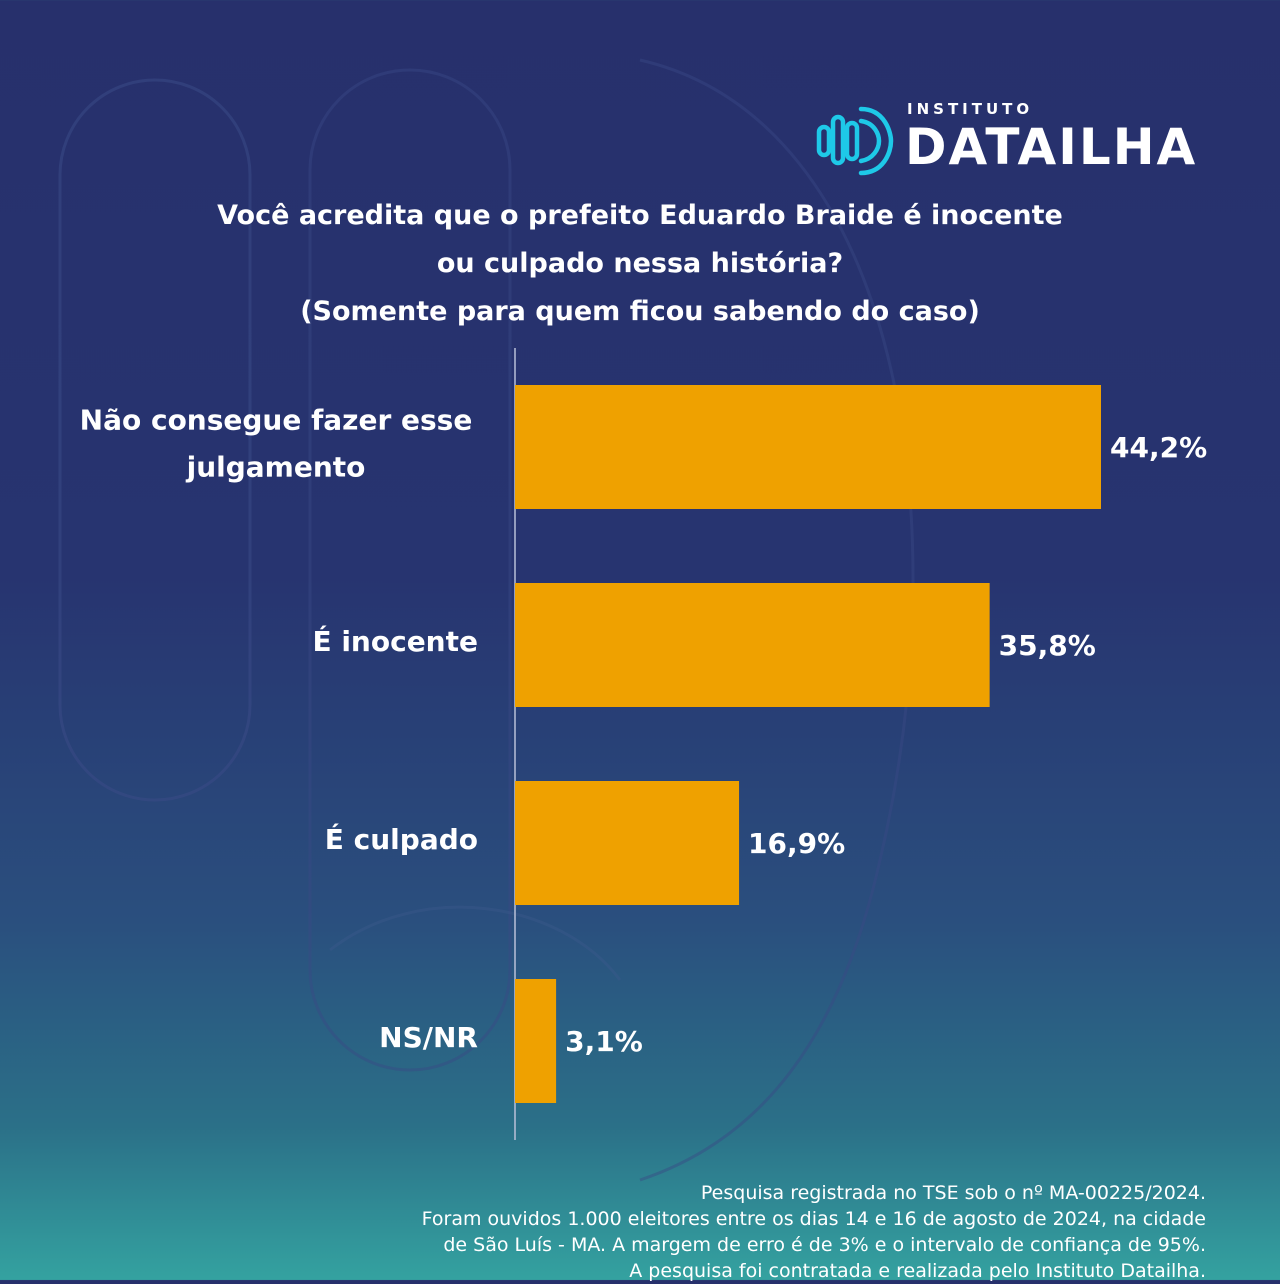 Image resolution: width=1280 pixels, height=1284 pixels. I want to click on chart-title-line-2: ou culpado nessa história?, so click(640, 263).